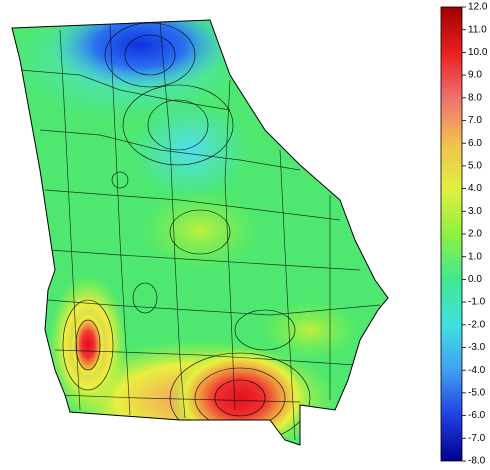  Describe the element at coordinates (478, 7) in the screenshot. I see `colorbar-tick-label: 12.0` at that location.